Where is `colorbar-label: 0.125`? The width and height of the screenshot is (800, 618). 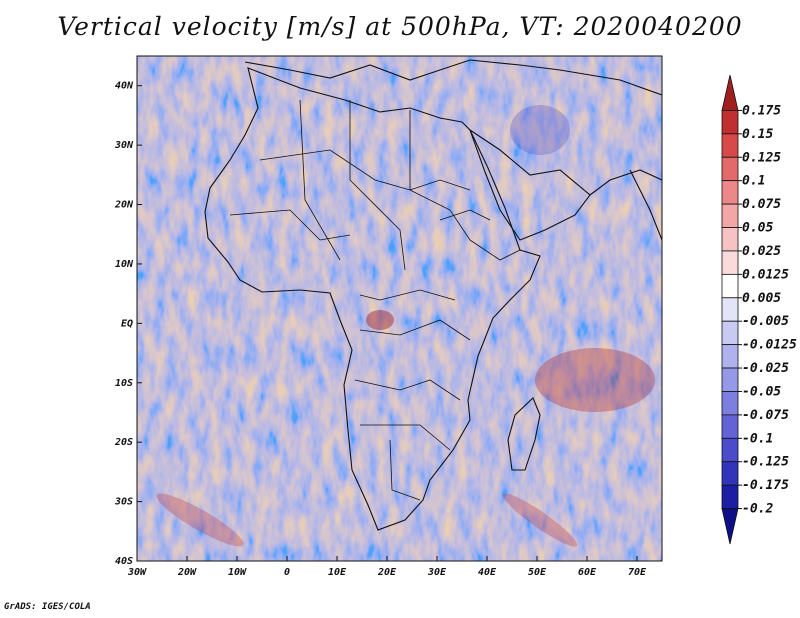
colorbar-label: 0.125 is located at coordinates (761, 157).